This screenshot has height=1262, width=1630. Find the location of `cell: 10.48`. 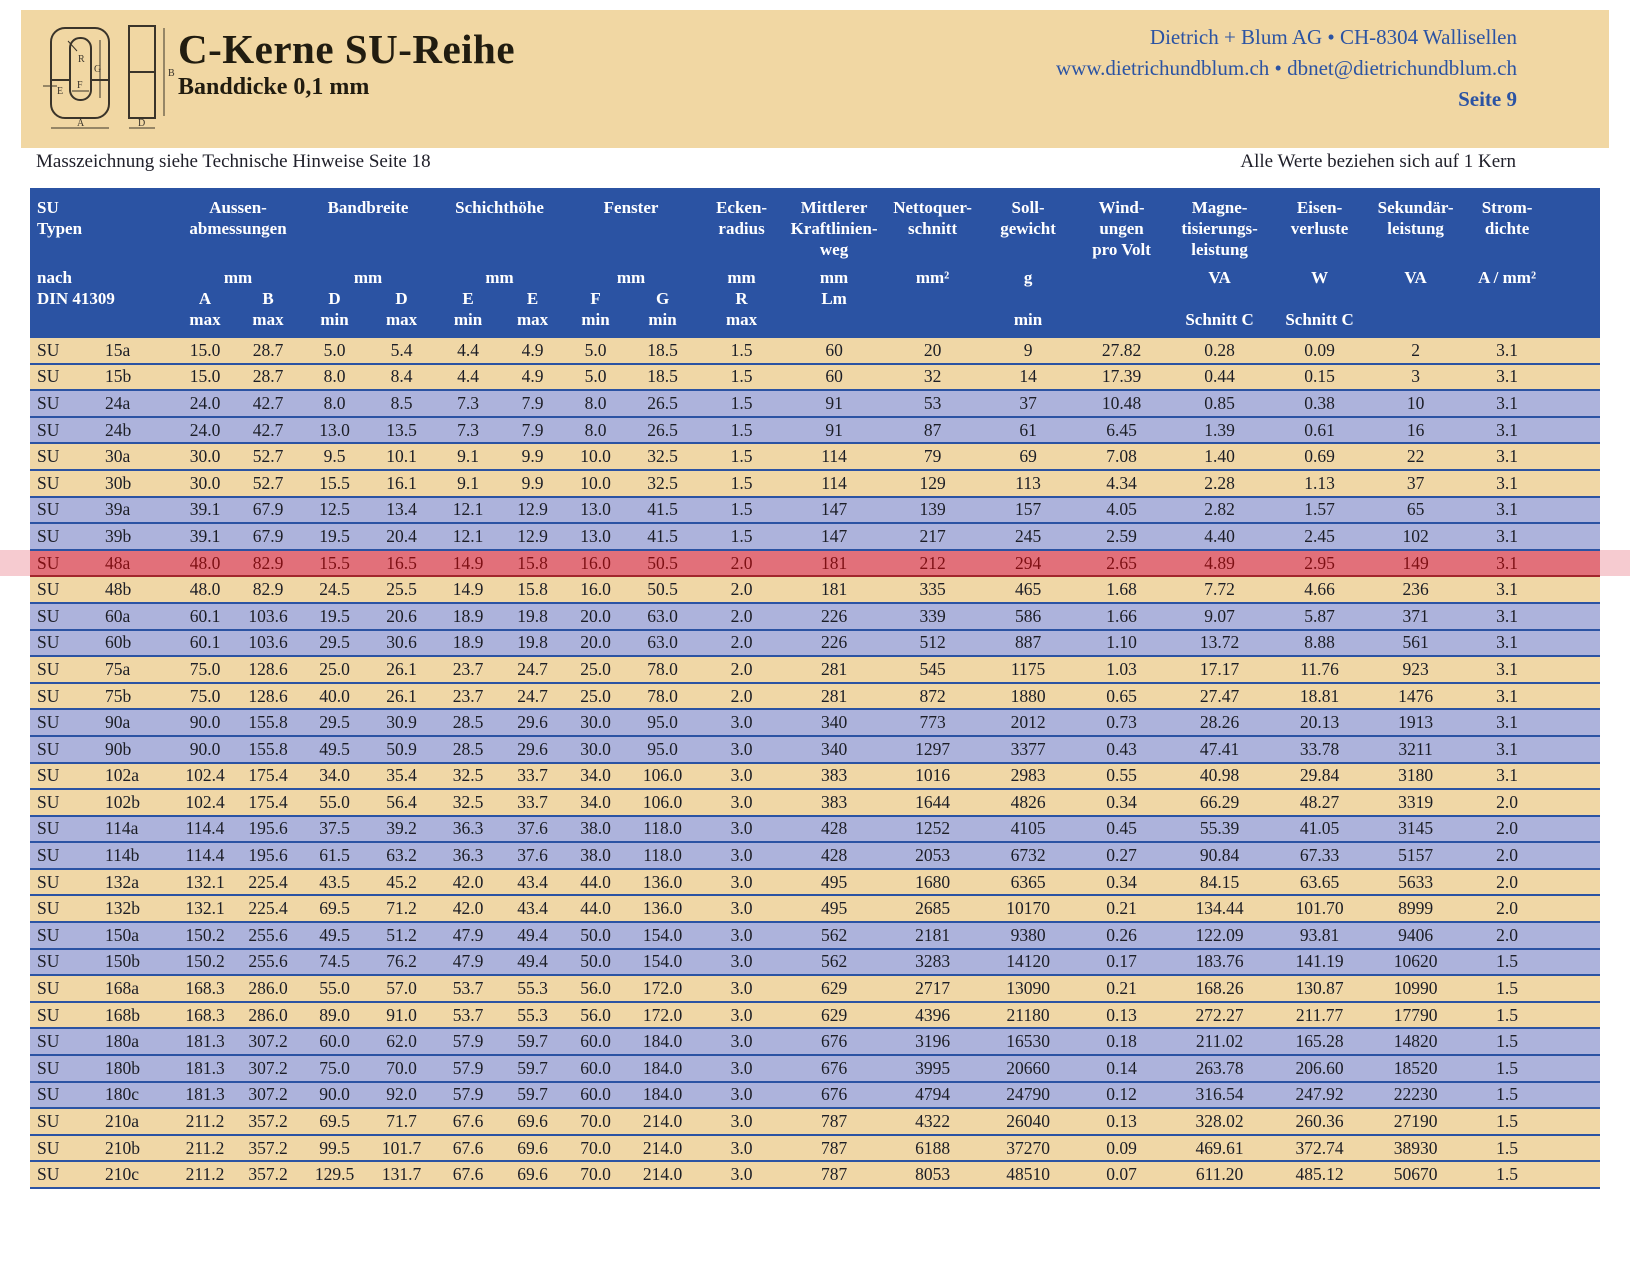

cell: 10.48 is located at coordinates (1122, 404).